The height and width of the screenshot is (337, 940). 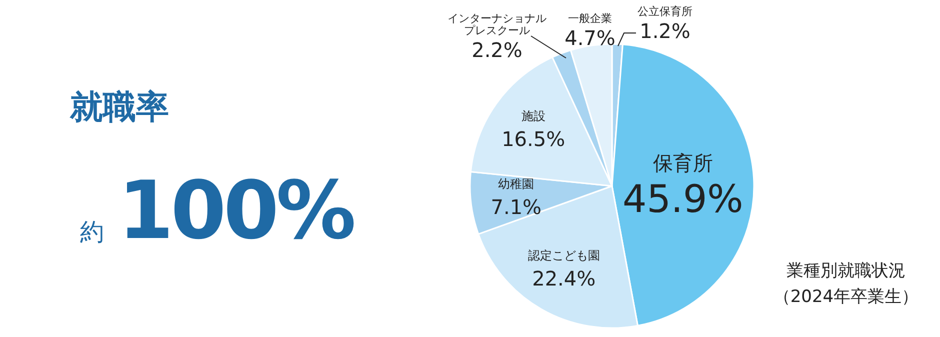 I want to click on data-label: 7.1%, so click(x=516, y=206).